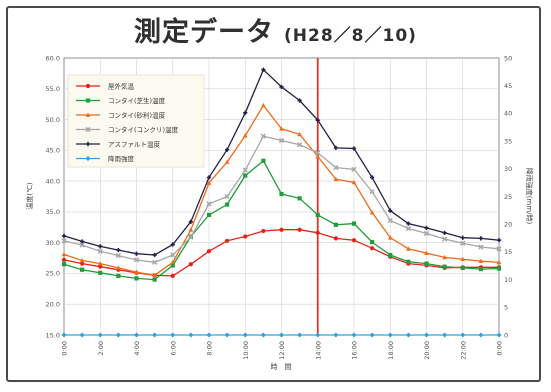  I want to click on x-tick-label: 4:00, so click(137, 348).